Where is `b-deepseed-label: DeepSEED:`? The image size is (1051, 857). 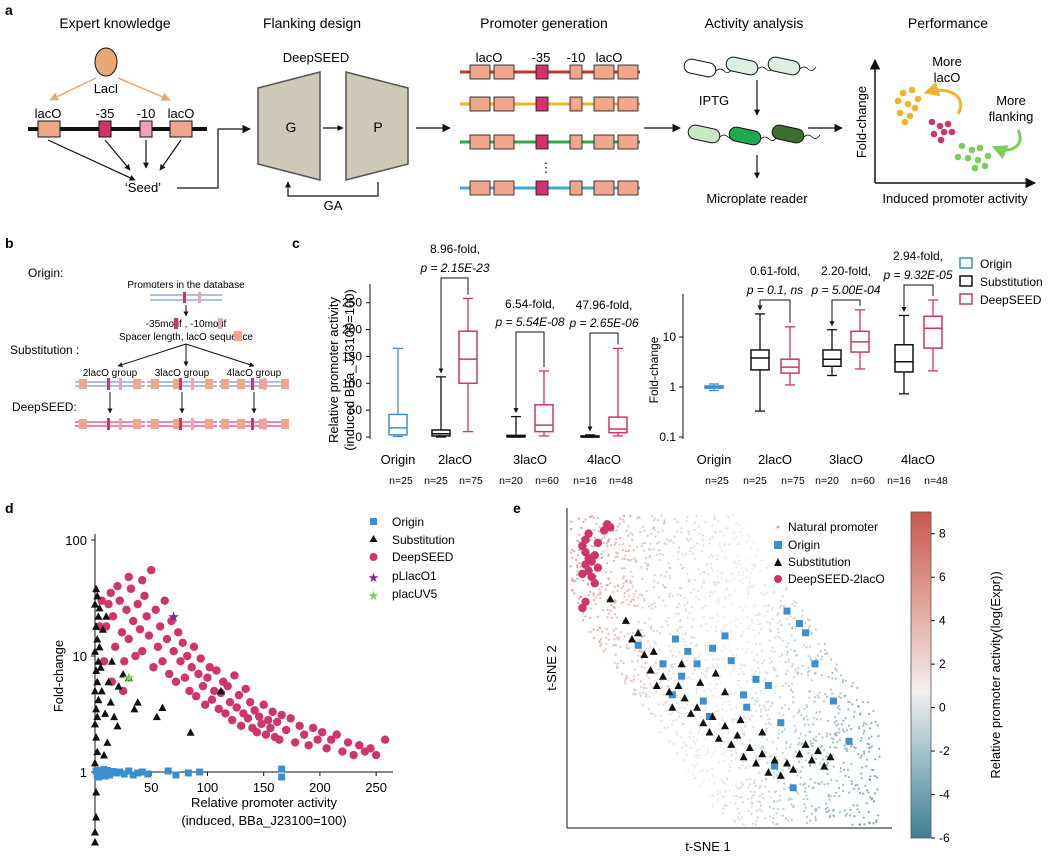
b-deepseed-label: DeepSEED: is located at coordinates (44, 407).